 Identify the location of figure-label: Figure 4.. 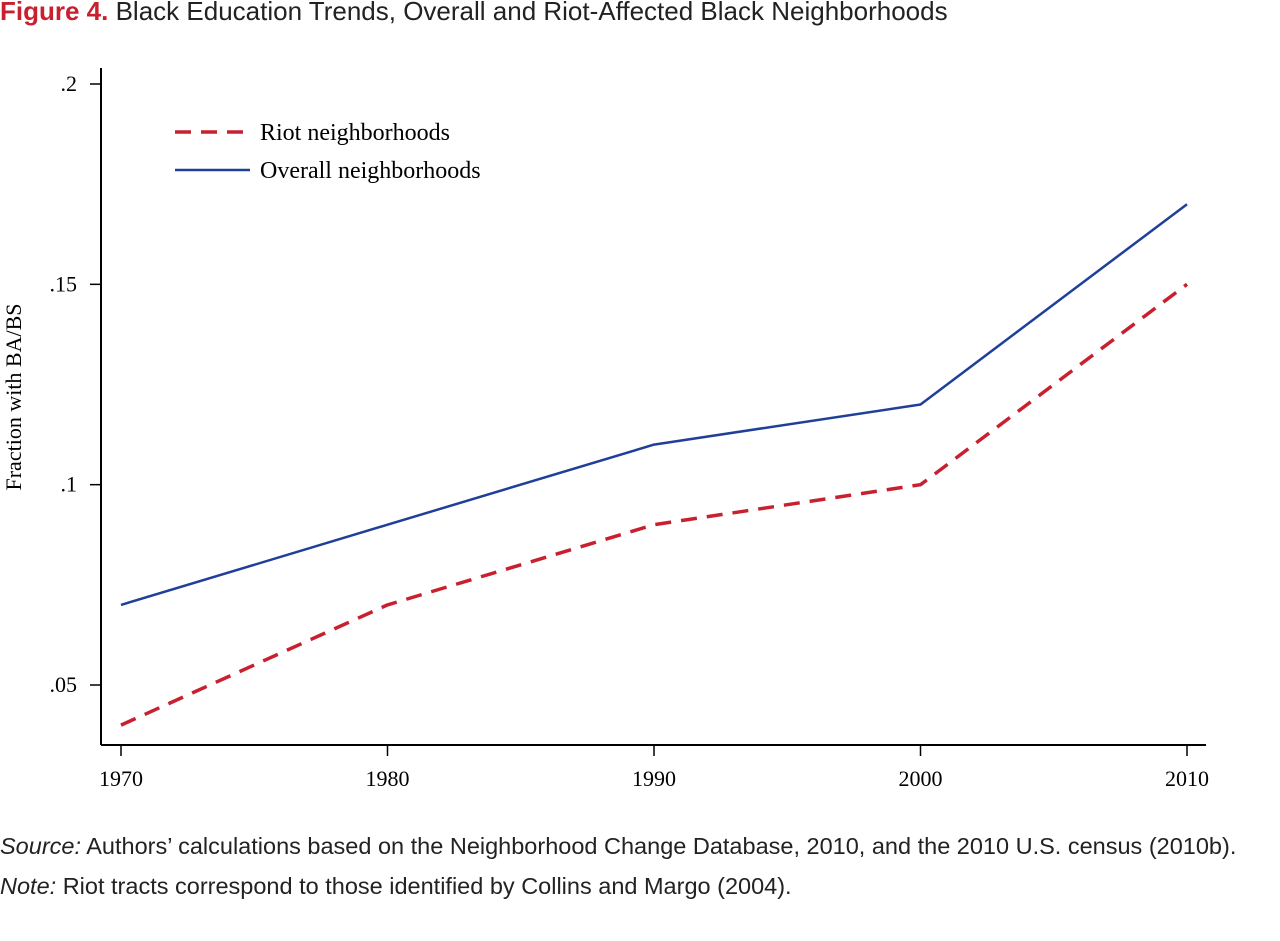
(54, 13).